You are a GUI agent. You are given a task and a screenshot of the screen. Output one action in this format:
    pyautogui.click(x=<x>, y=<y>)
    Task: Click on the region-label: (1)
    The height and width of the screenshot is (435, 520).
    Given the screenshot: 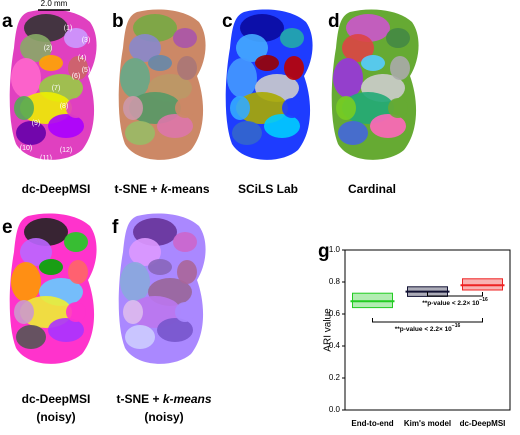 What is the action you would take?
    pyautogui.click(x=68, y=28)
    